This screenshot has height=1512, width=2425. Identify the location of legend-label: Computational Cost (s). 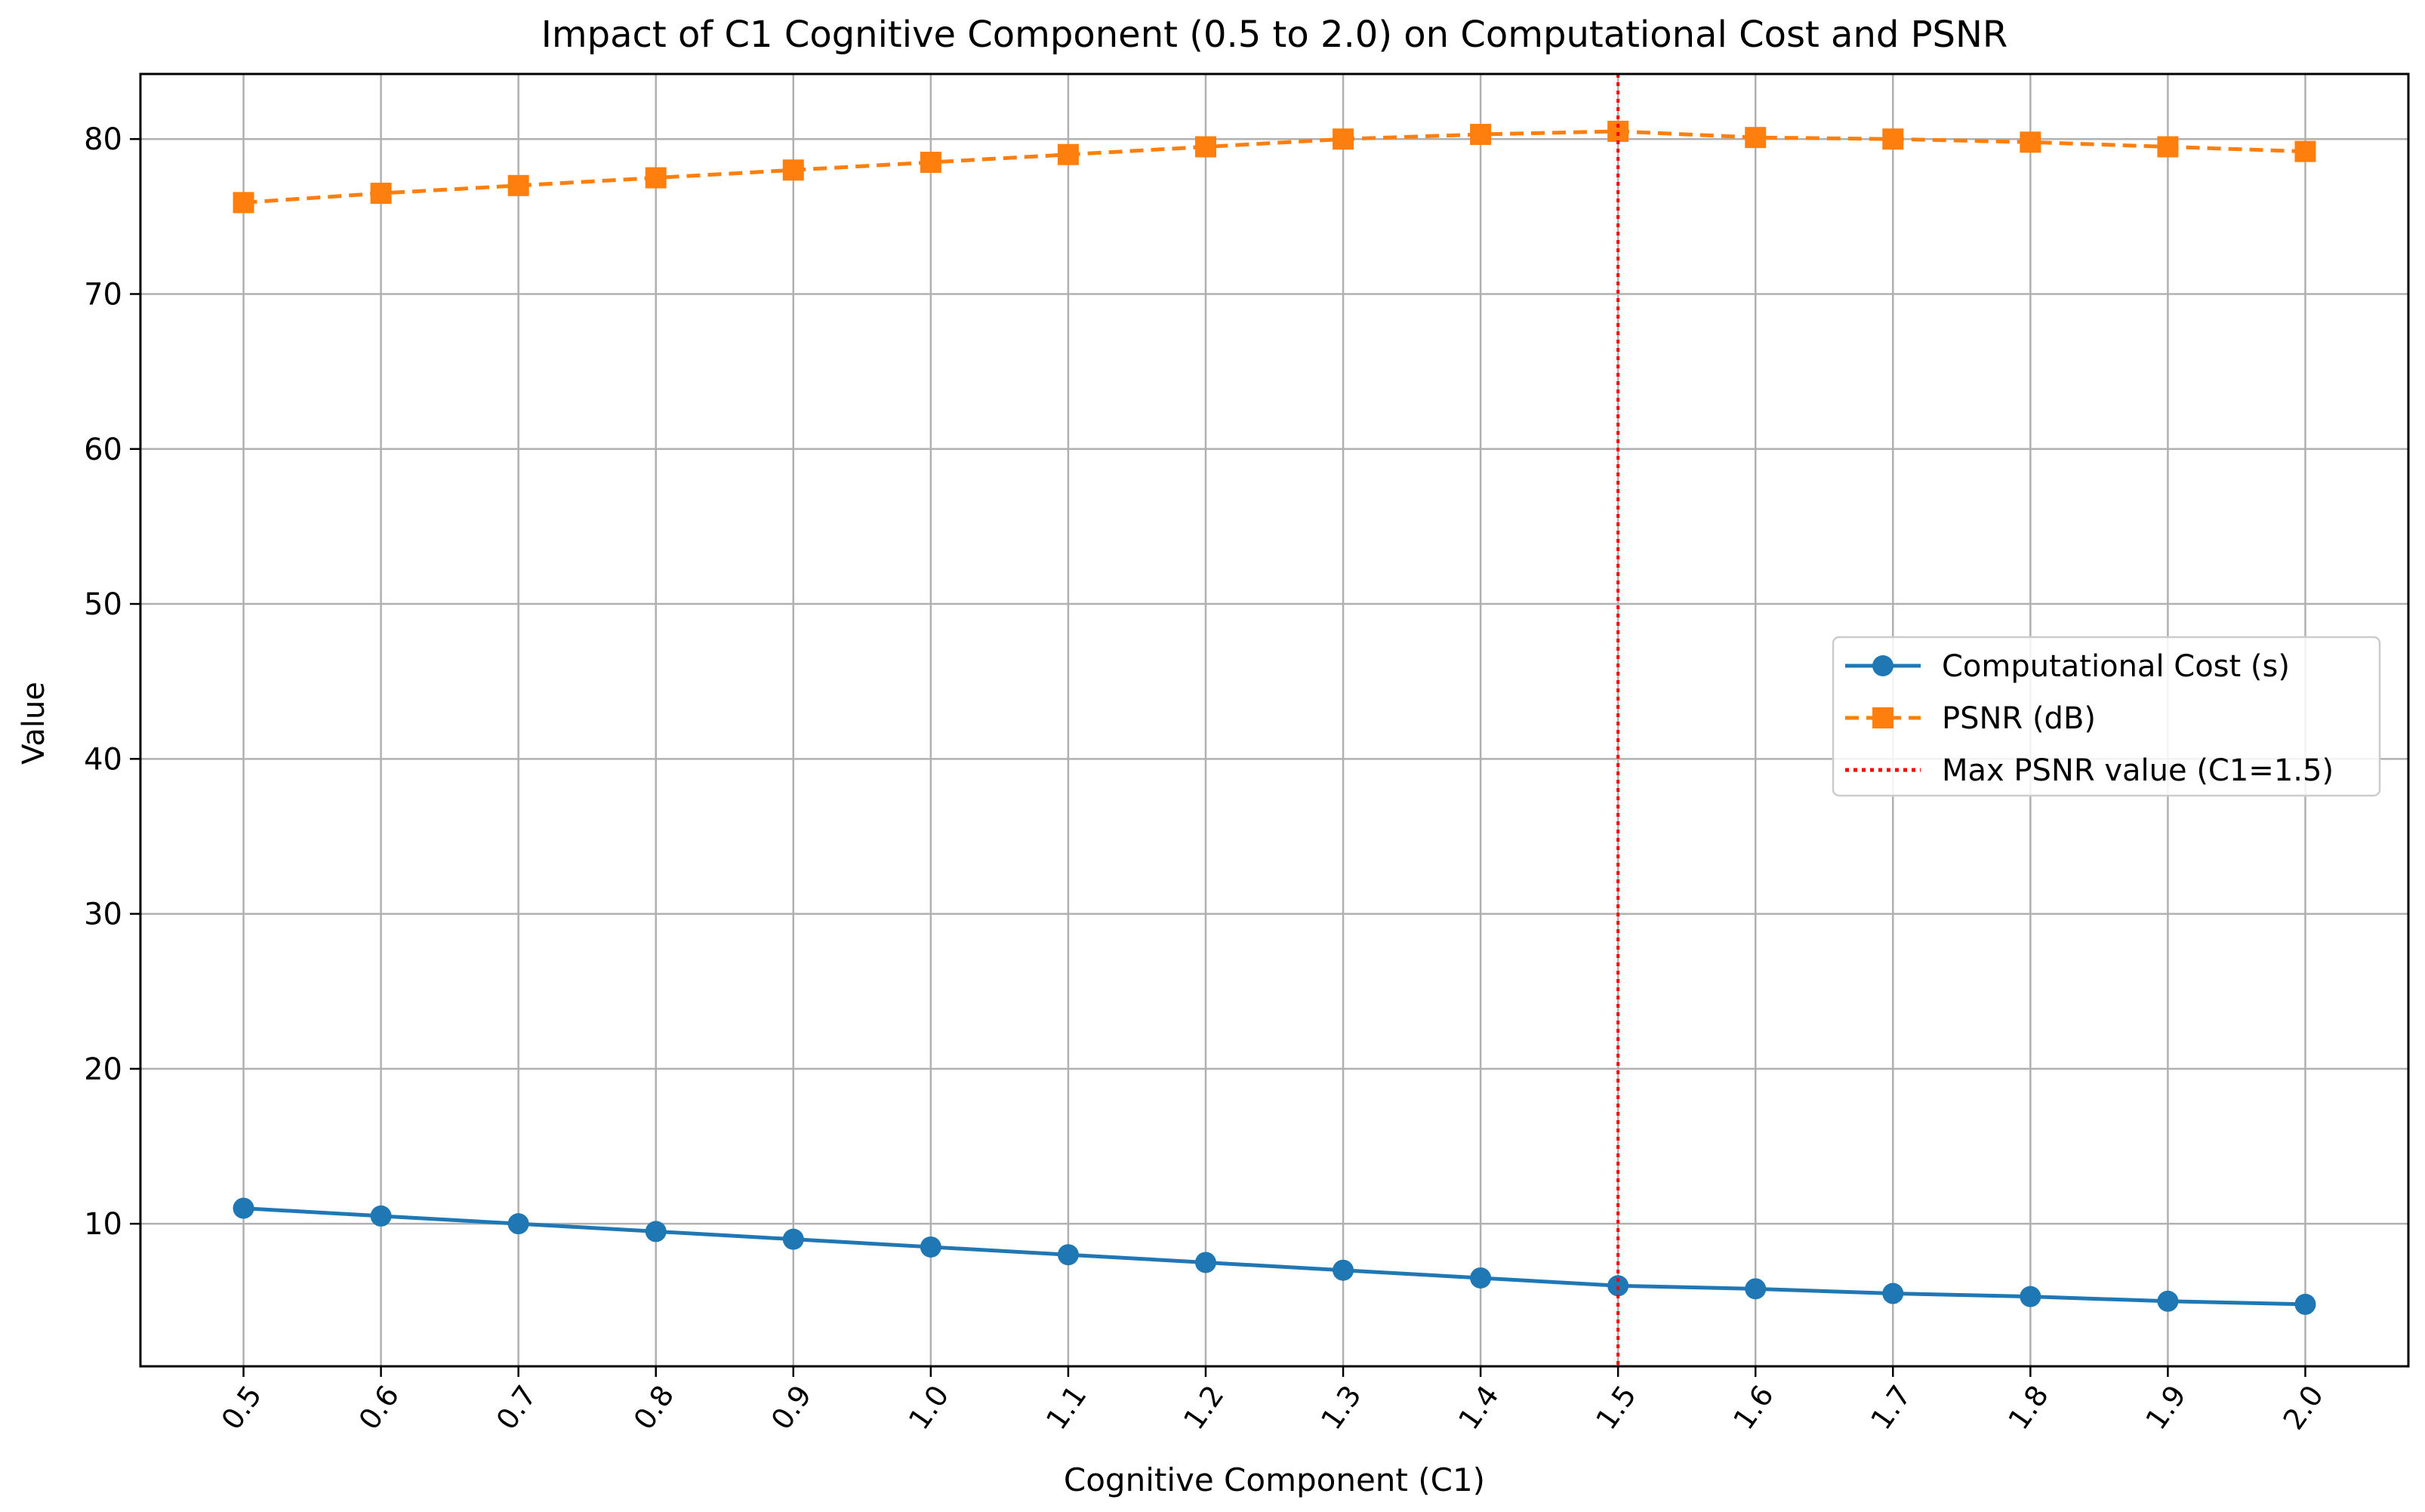
(2116, 666).